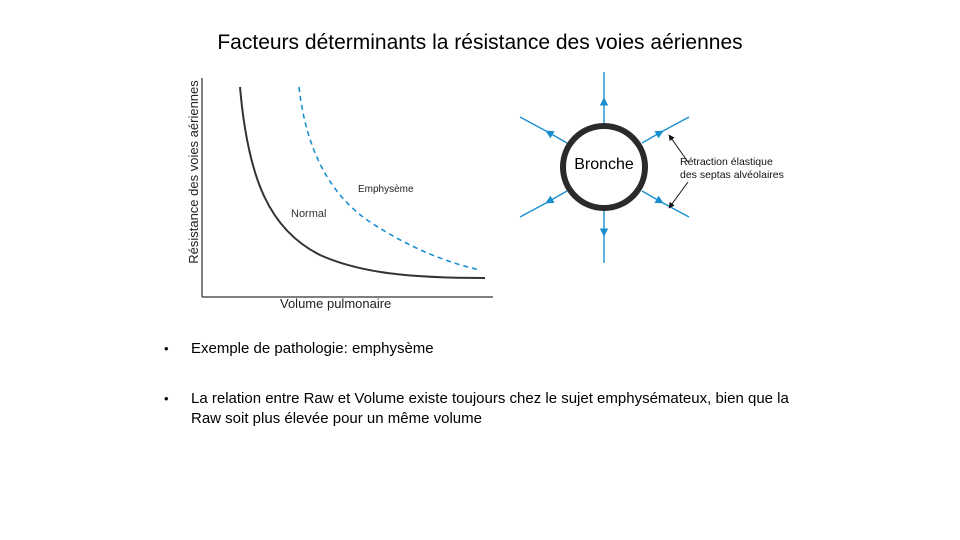 Image resolution: width=960 pixels, height=540 pixels. What do you see at coordinates (556, 137) in the screenshot?
I see `arrow-upper-left` at bounding box center [556, 137].